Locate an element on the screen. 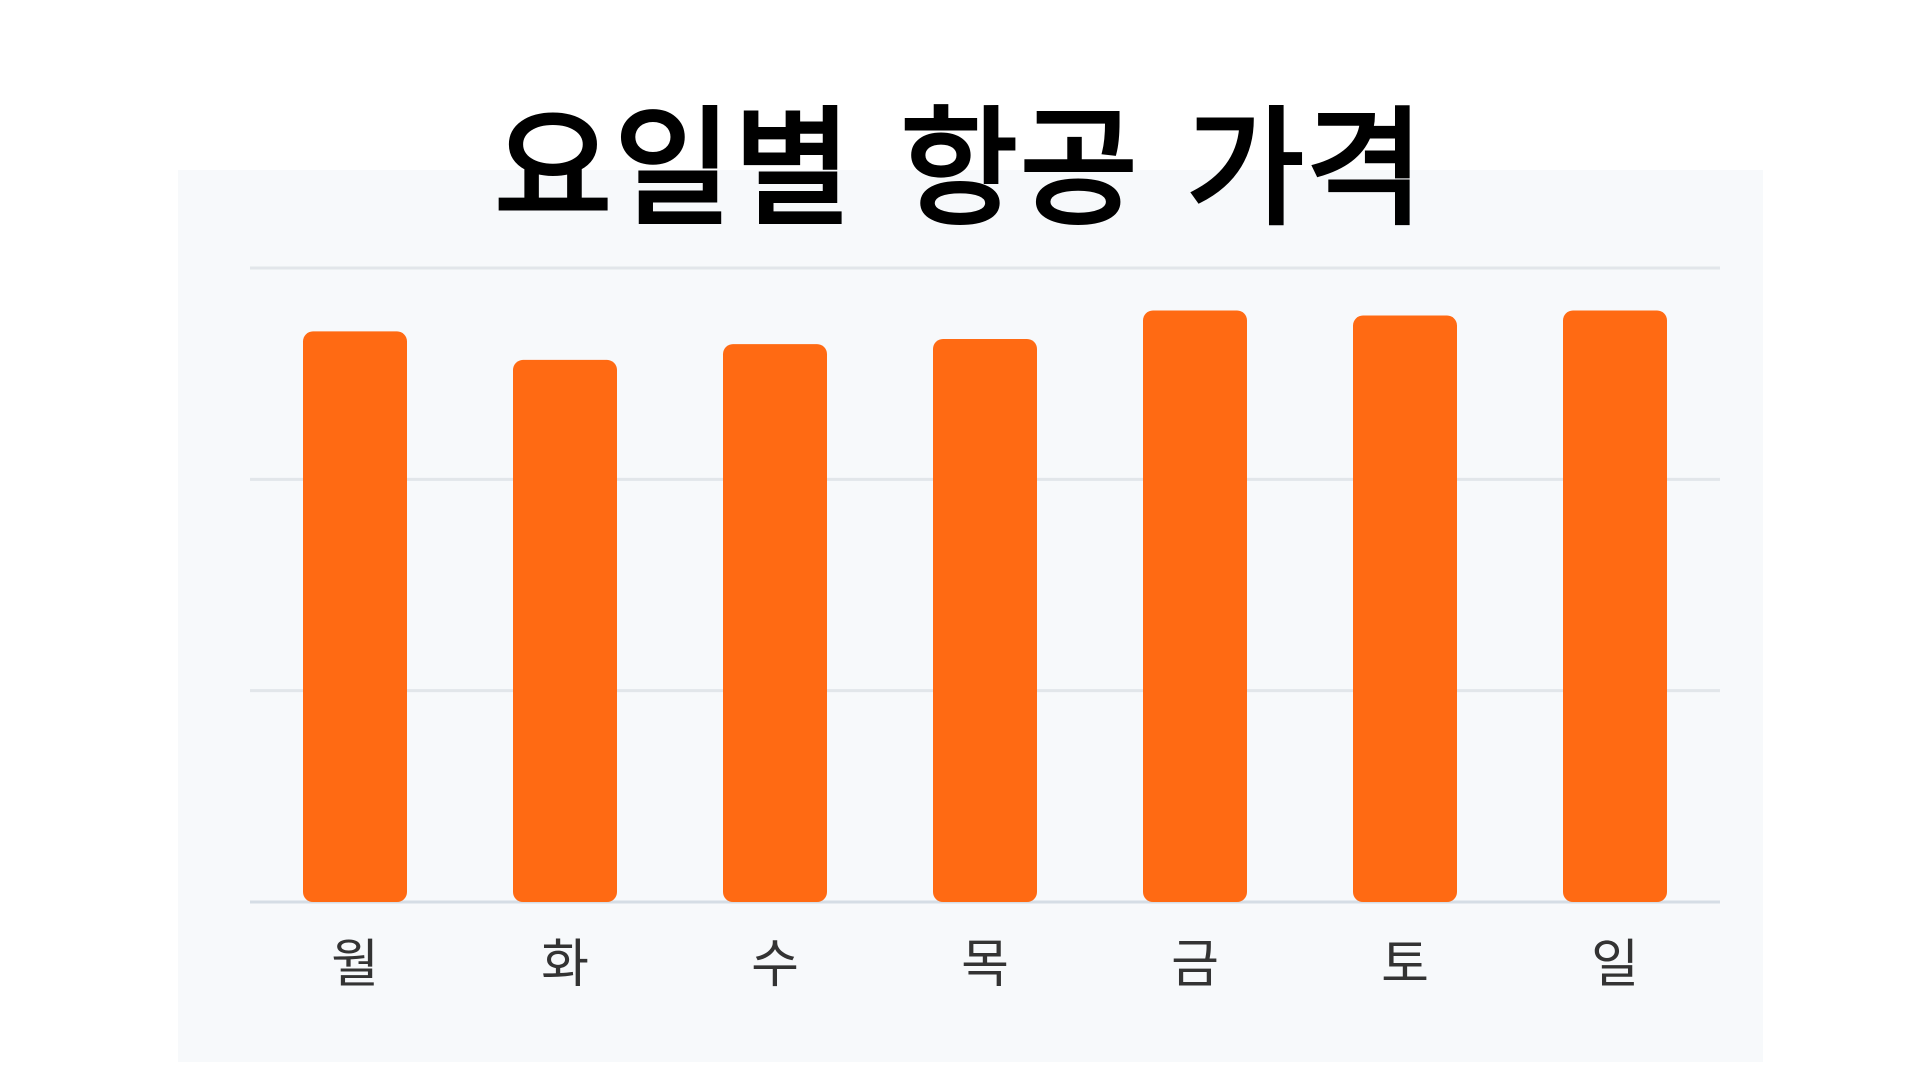 Image resolution: width=1920 pixels, height=1080 pixels. x-tick-label: 금 is located at coordinates (1195, 965).